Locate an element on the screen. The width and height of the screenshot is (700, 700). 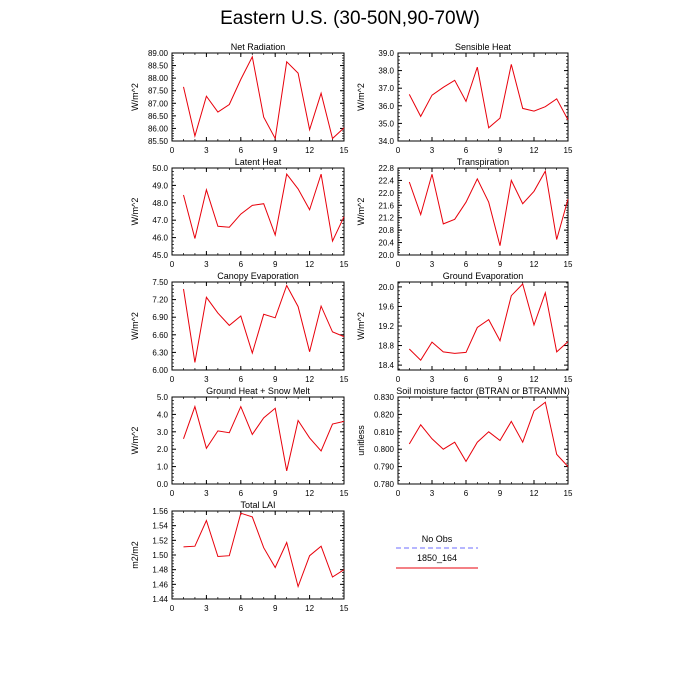
y-tick-label: 45.0 is located at coordinates (160, 255).